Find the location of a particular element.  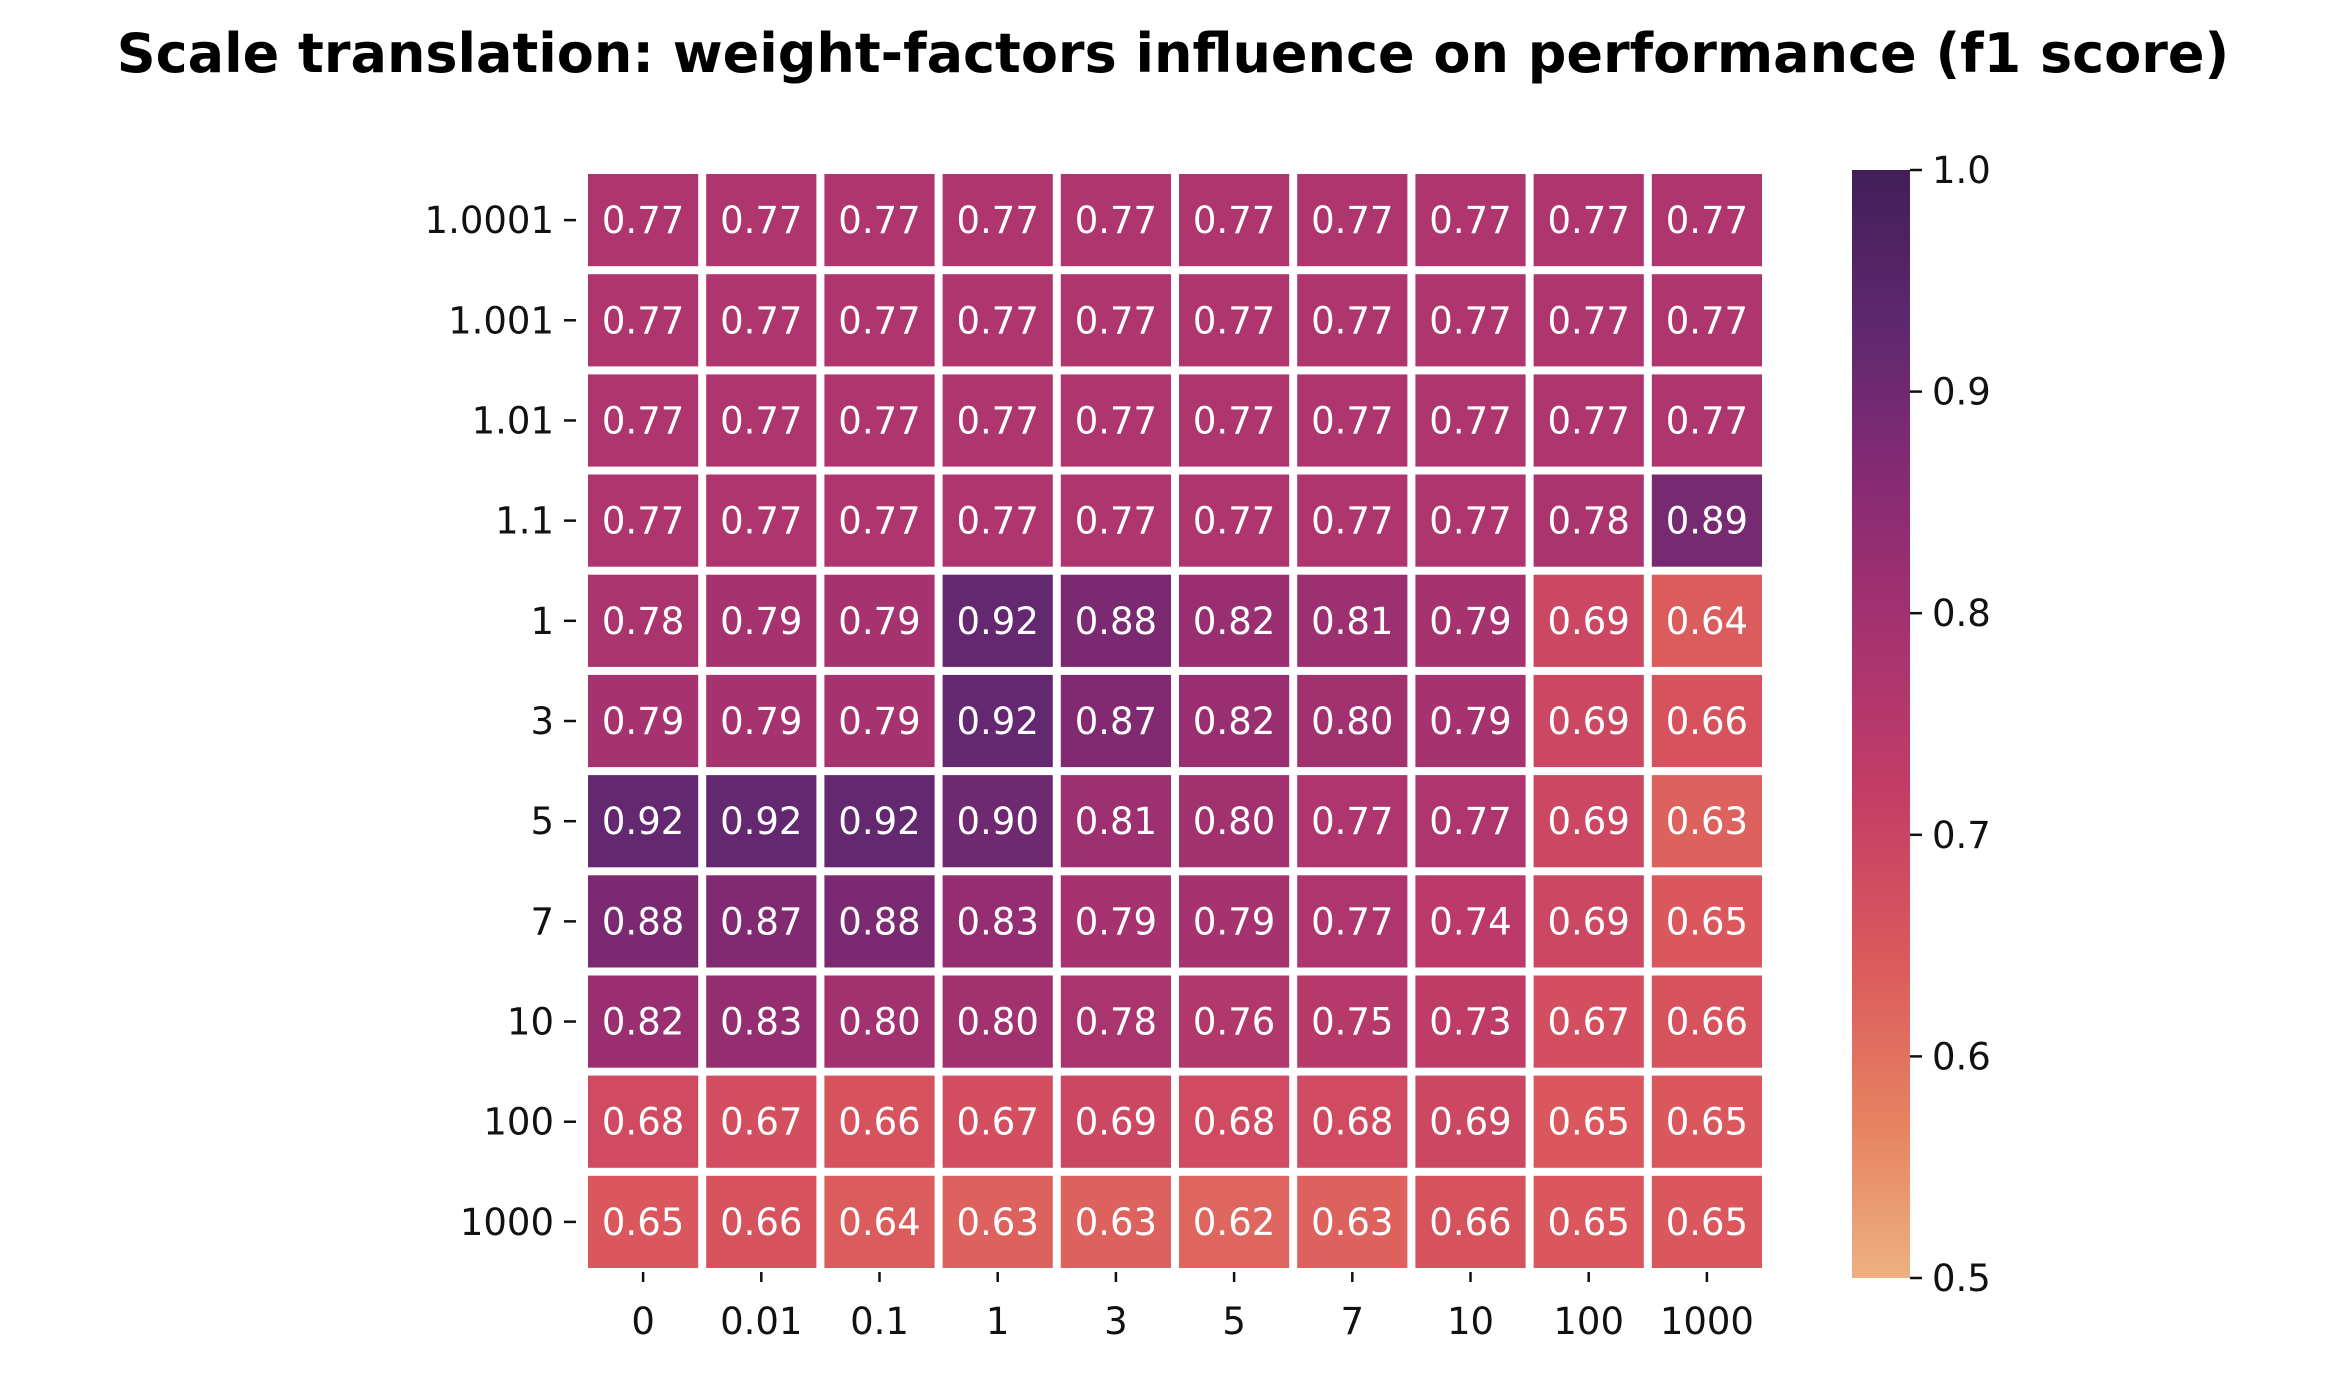

colorbar-gradient is located at coordinates (1881, 724).